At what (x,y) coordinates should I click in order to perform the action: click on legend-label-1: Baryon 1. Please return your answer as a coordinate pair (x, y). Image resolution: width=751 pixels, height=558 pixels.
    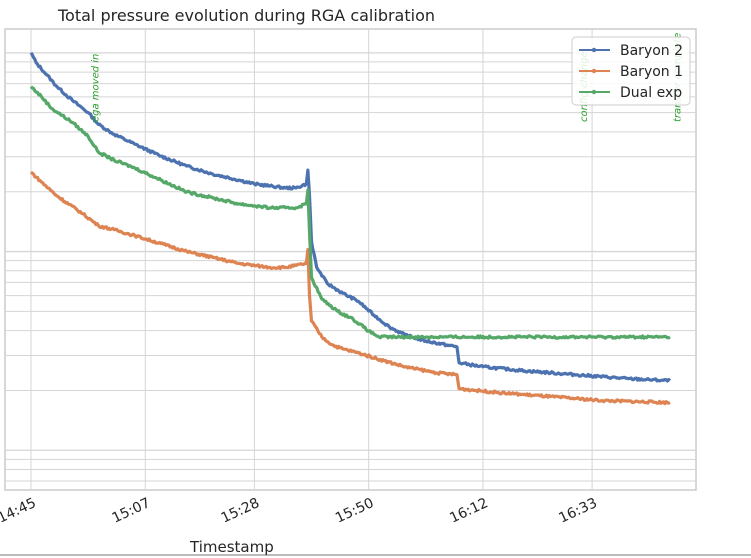
    Looking at the image, I should click on (651, 72).